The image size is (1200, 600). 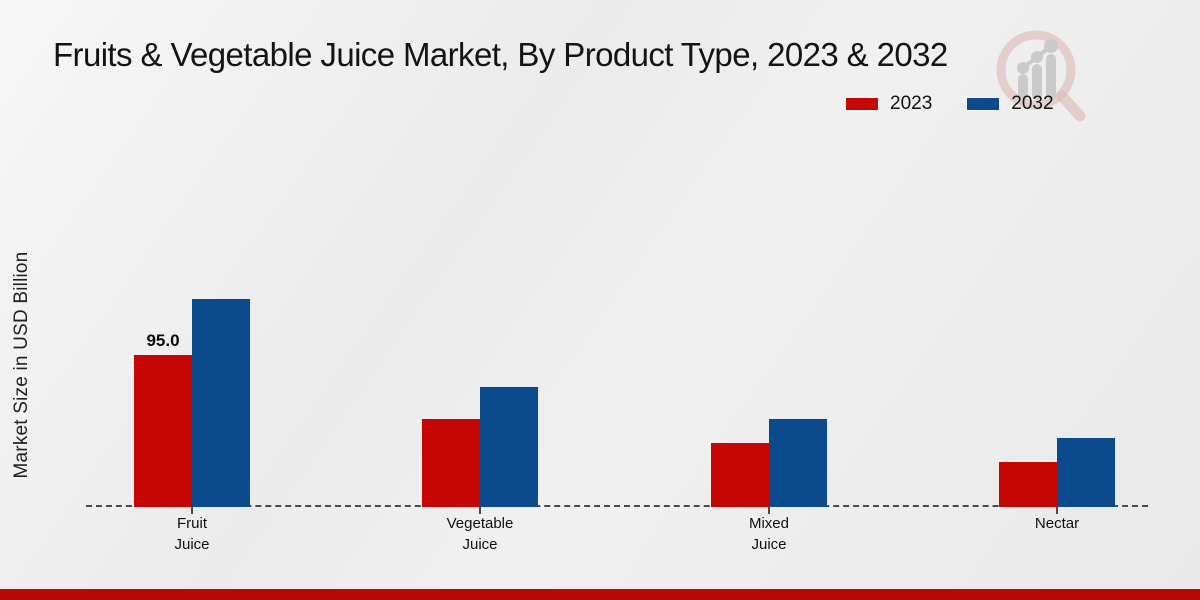 What do you see at coordinates (163, 340) in the screenshot?
I see `bar-value-label-2023-fruit-juice: 95.0` at bounding box center [163, 340].